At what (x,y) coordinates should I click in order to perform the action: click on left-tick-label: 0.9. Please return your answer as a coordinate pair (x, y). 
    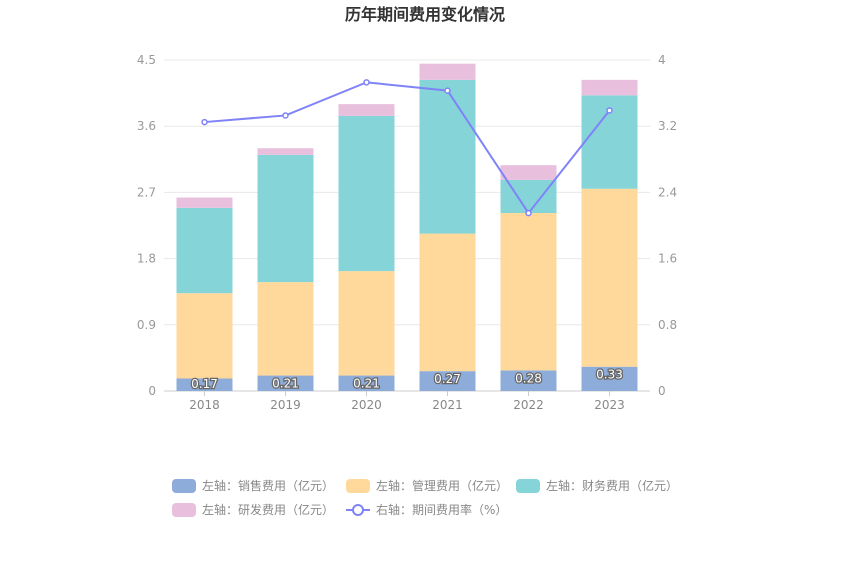
    Looking at the image, I should click on (146, 325).